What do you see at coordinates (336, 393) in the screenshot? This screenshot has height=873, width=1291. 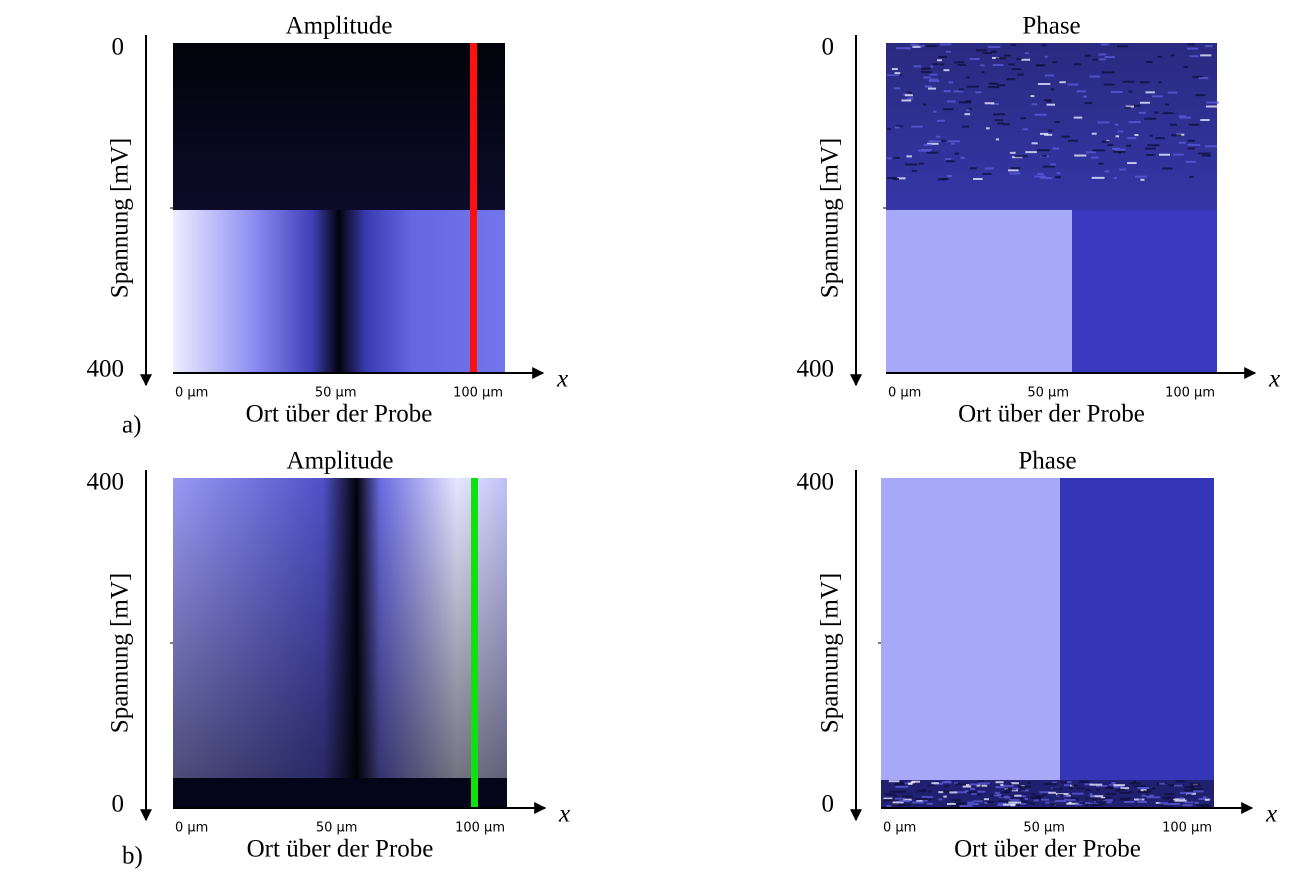 I see `x-tick-label: 50 µm` at bounding box center [336, 393].